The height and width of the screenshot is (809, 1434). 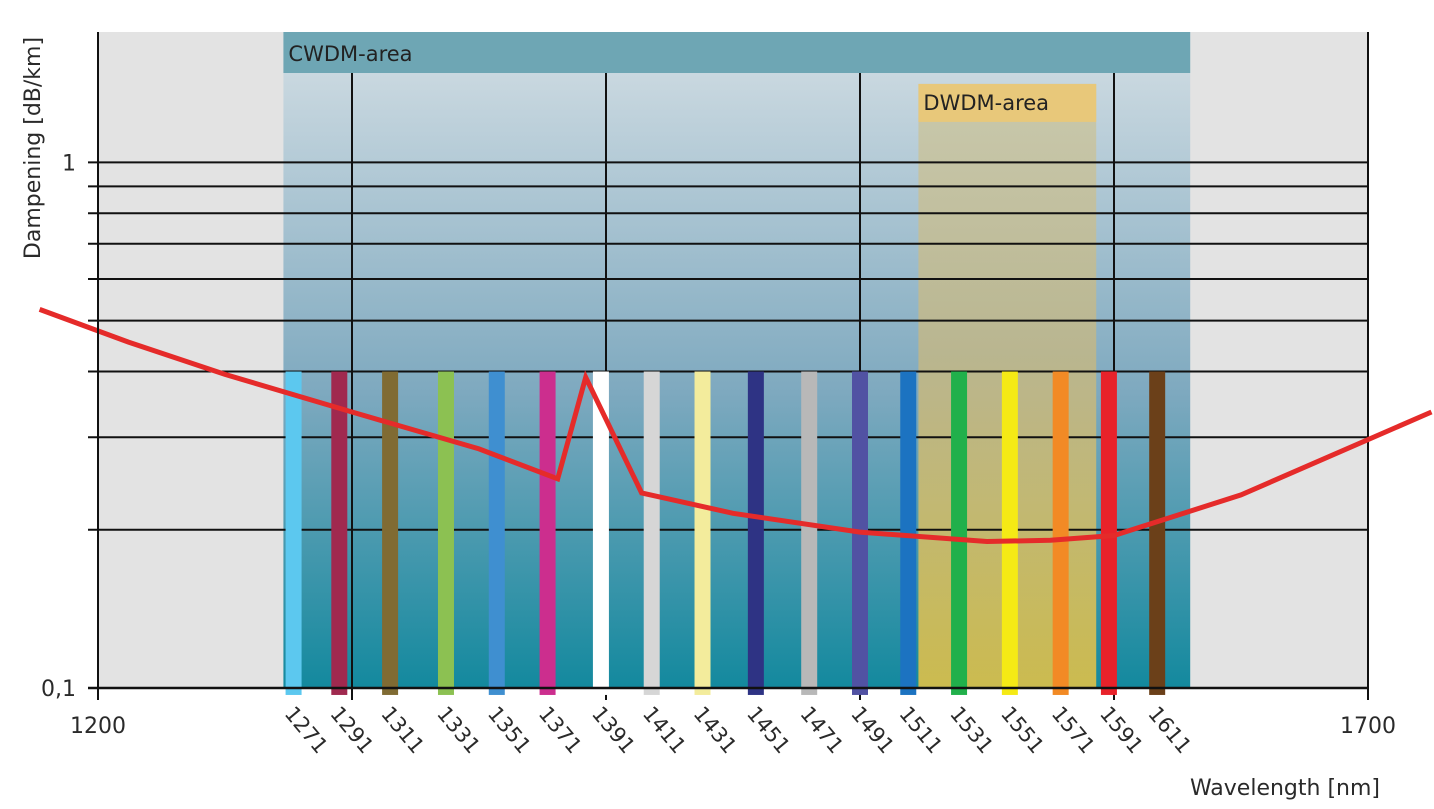 What do you see at coordinates (1368, 726) in the screenshot?
I see `x-tick-label: 1700` at bounding box center [1368, 726].